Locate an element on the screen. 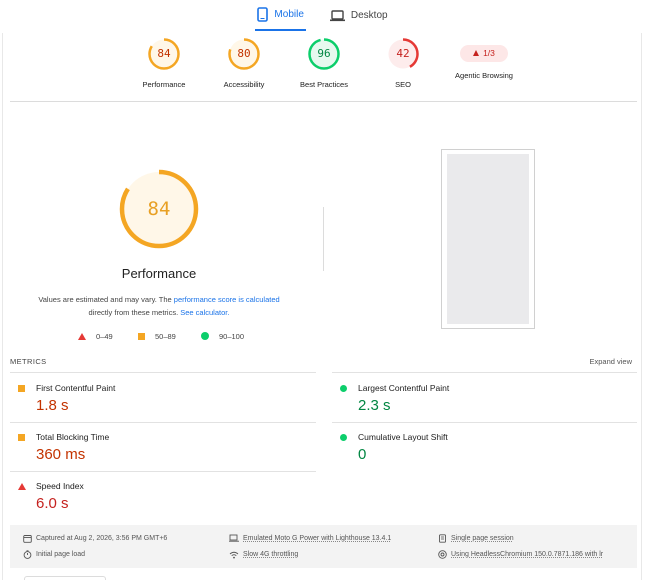 The height and width of the screenshot is (580, 645). agentic-badge: 1/3 is located at coordinates (484, 53).